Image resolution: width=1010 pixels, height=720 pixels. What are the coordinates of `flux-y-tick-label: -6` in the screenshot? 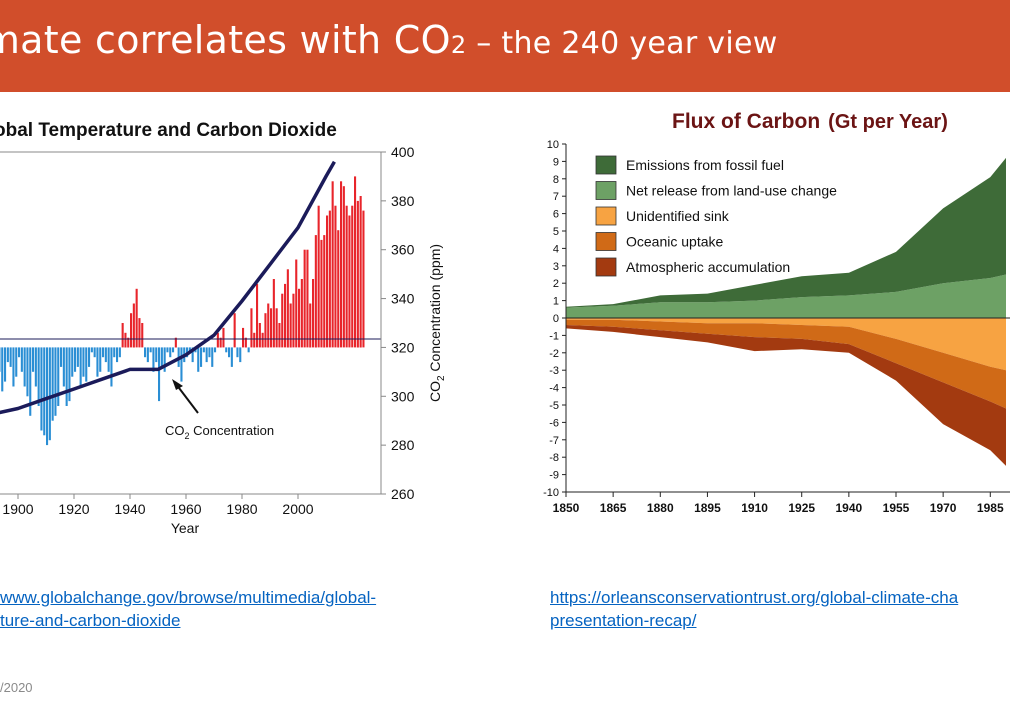 It's located at (554, 423).